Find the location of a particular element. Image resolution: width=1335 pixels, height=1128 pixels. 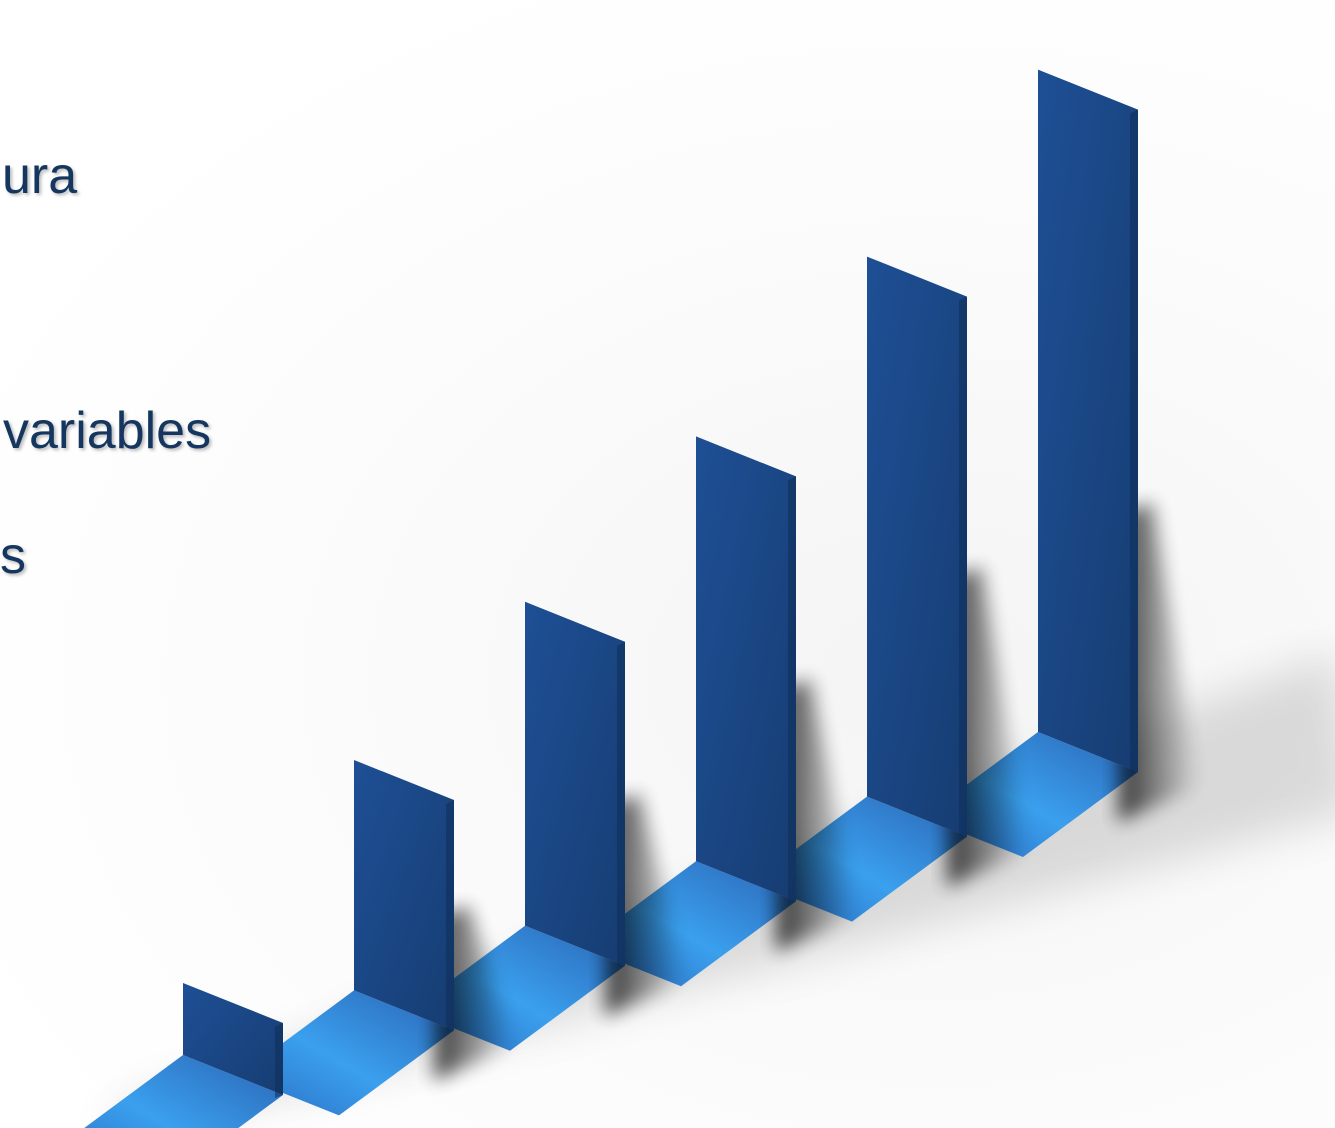

text-fragment-3: s is located at coordinates (13, 556).